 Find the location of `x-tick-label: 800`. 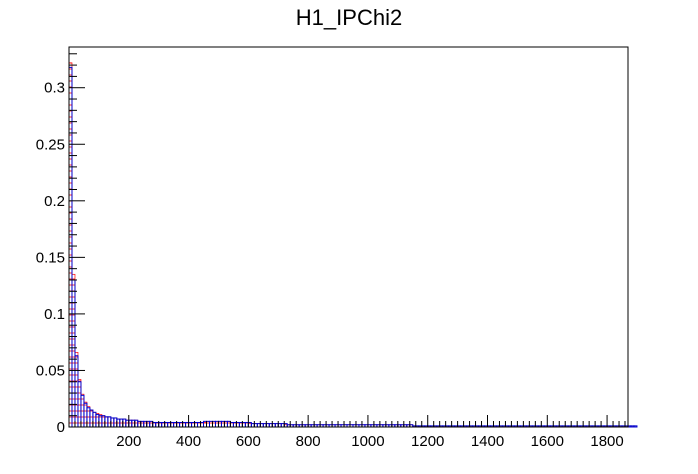

x-tick-label: 800 is located at coordinates (308, 441).